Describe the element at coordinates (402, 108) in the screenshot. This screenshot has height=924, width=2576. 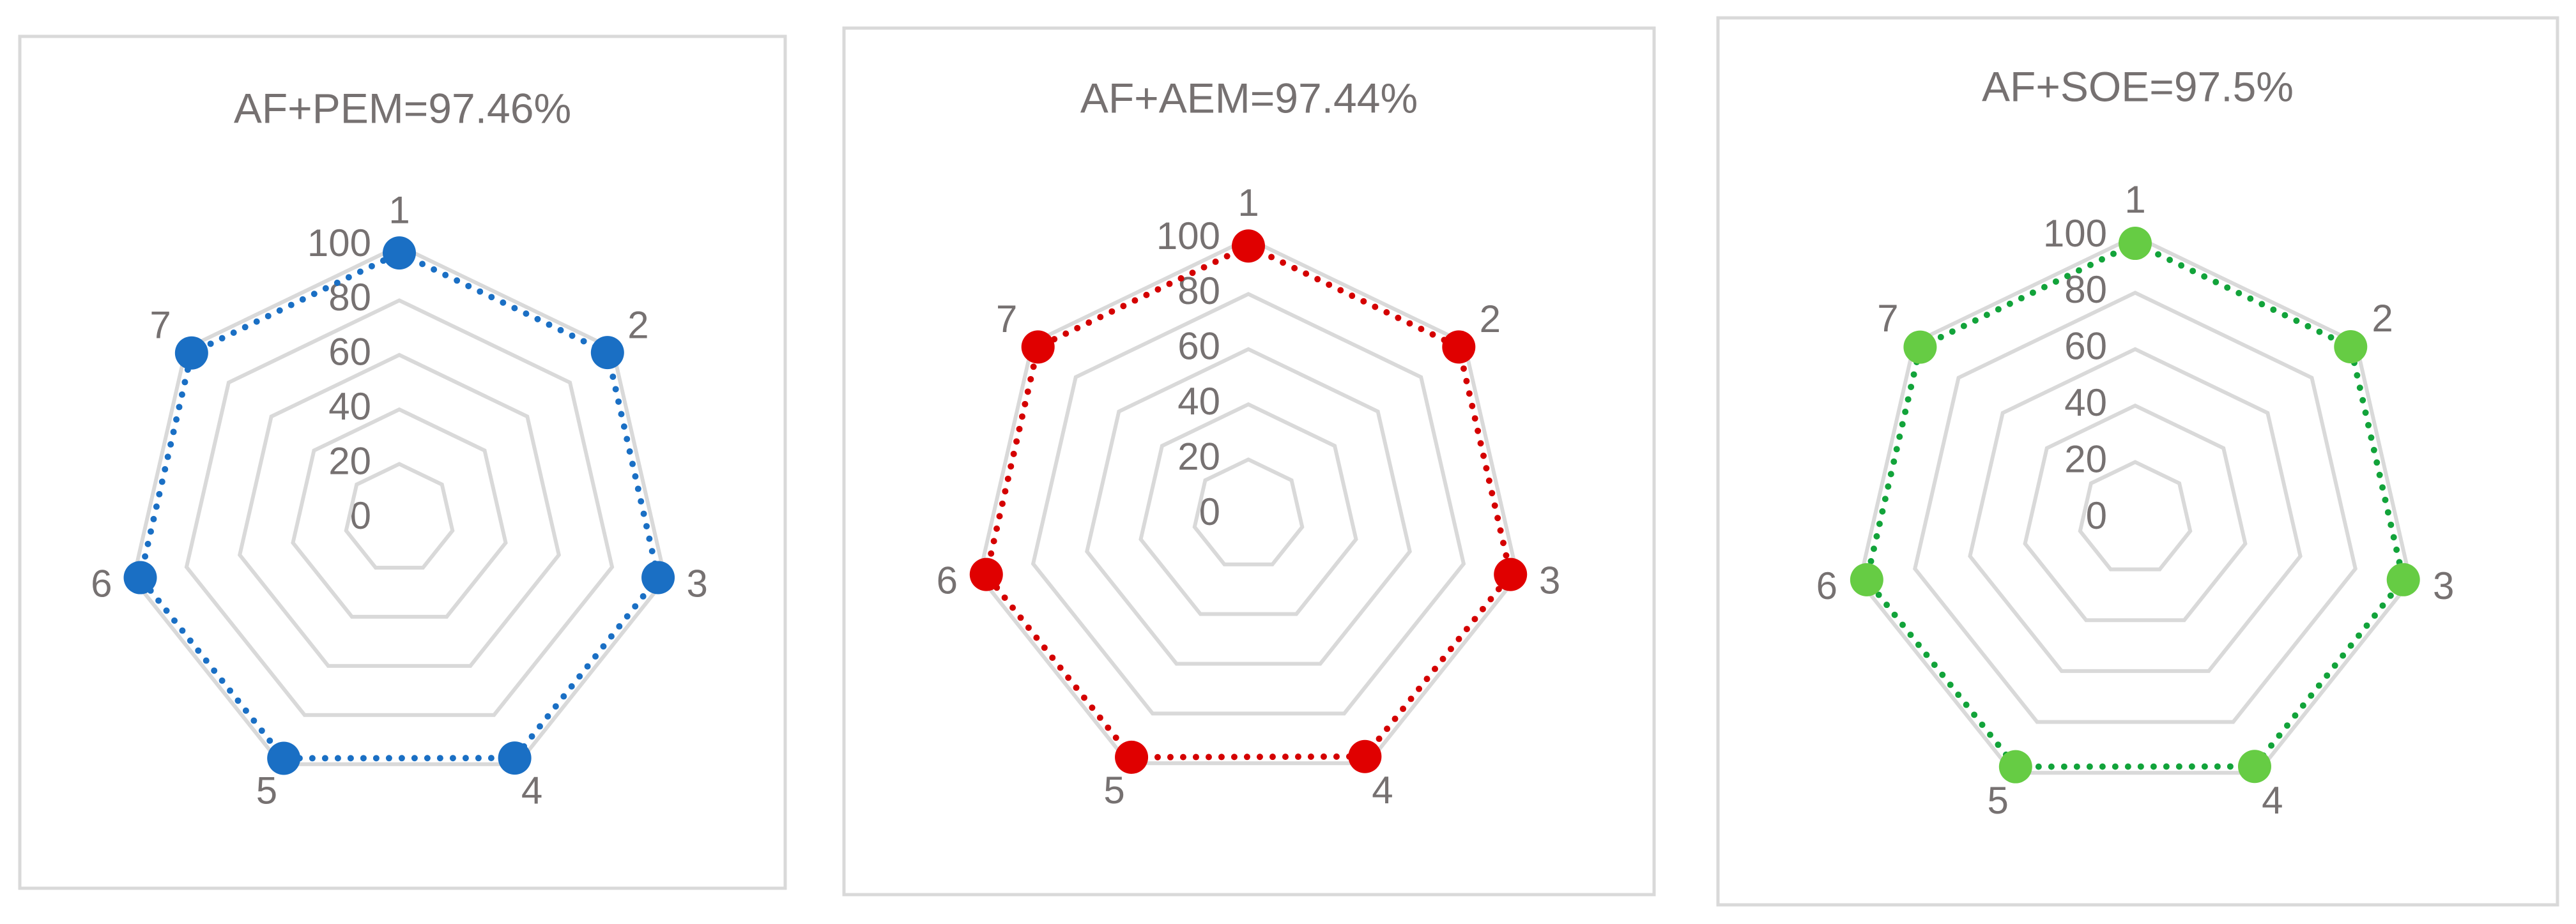
I see `chart-title: AF+PEM=97.46%` at that location.